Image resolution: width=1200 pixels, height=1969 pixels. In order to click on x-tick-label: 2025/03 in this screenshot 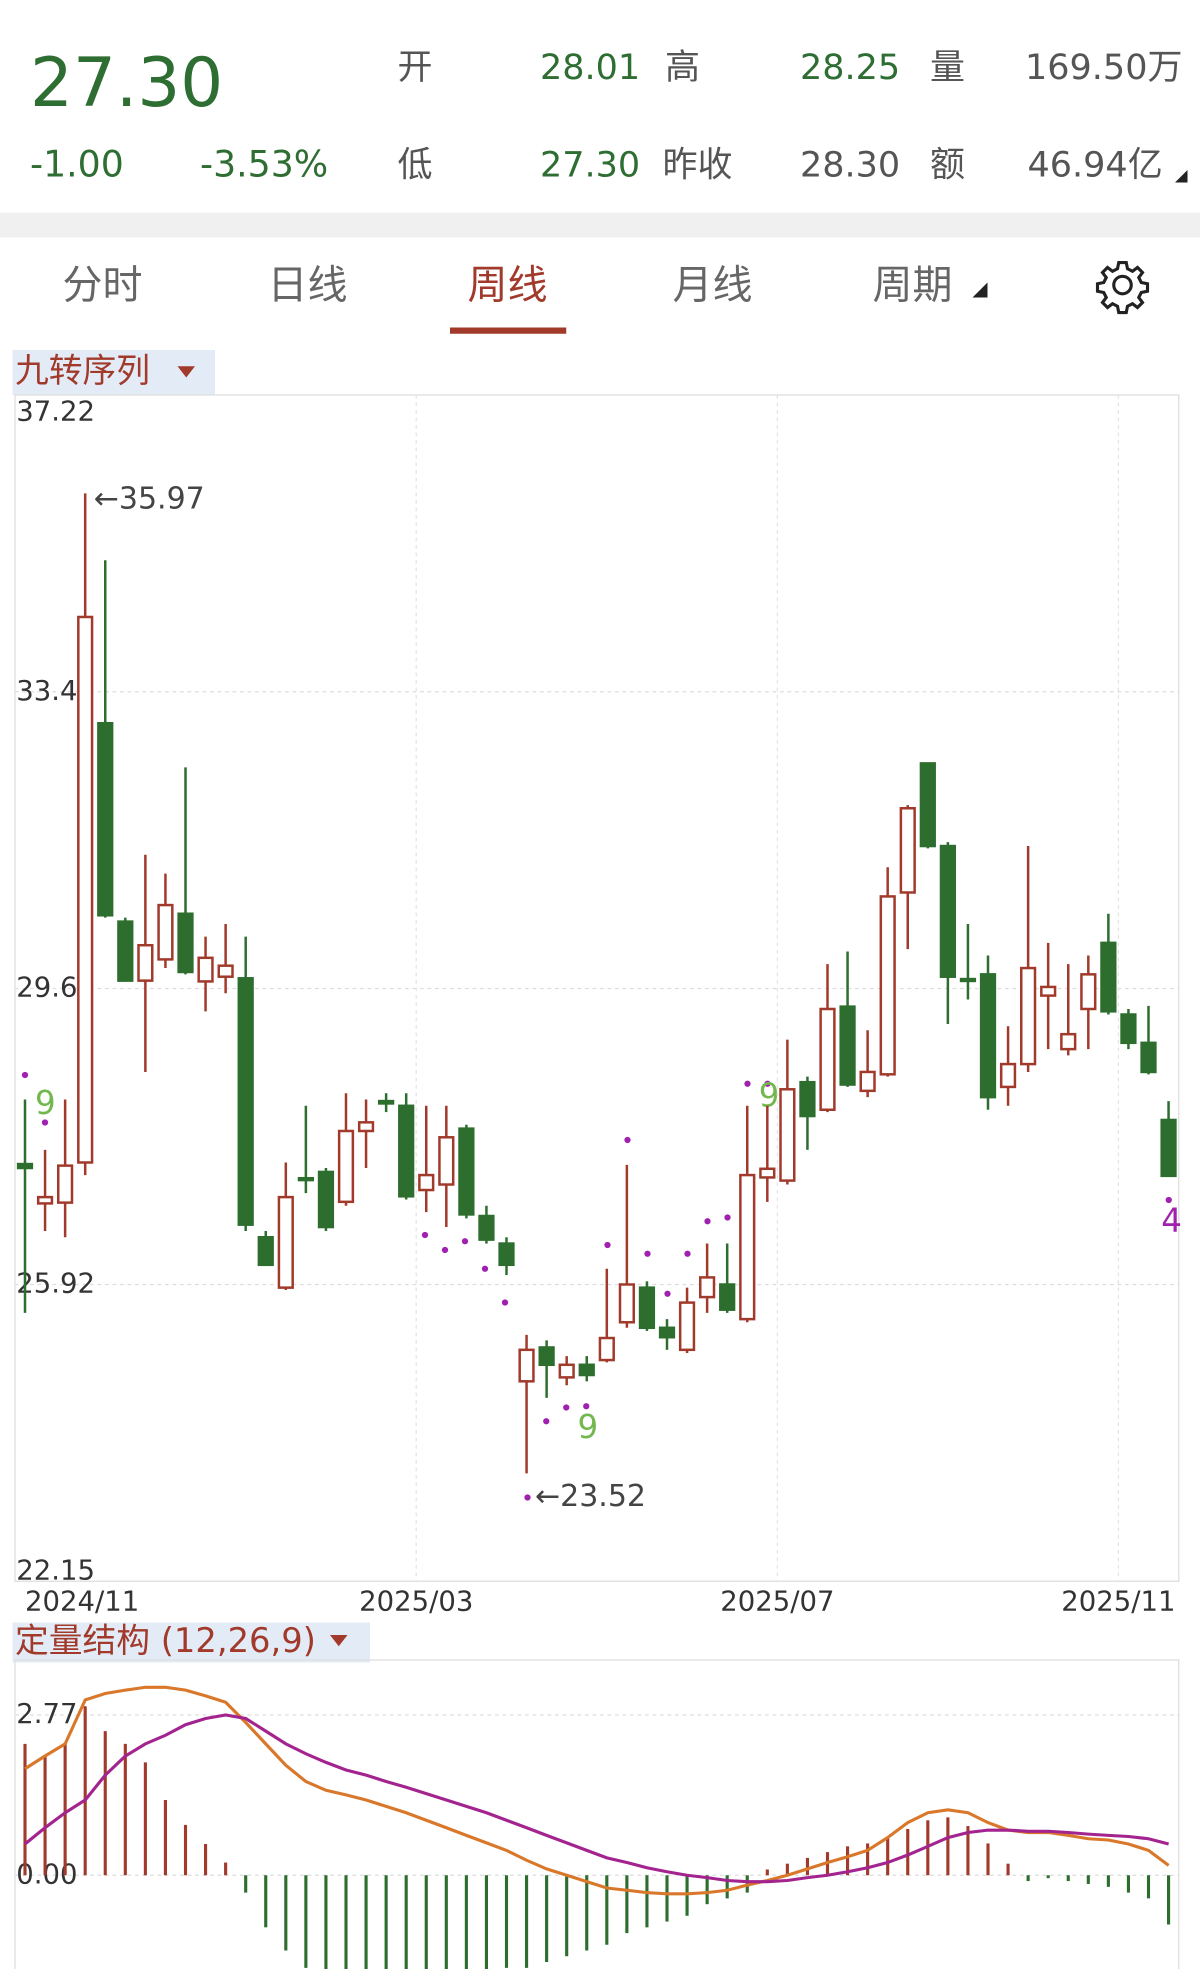, I will do `click(416, 1602)`.